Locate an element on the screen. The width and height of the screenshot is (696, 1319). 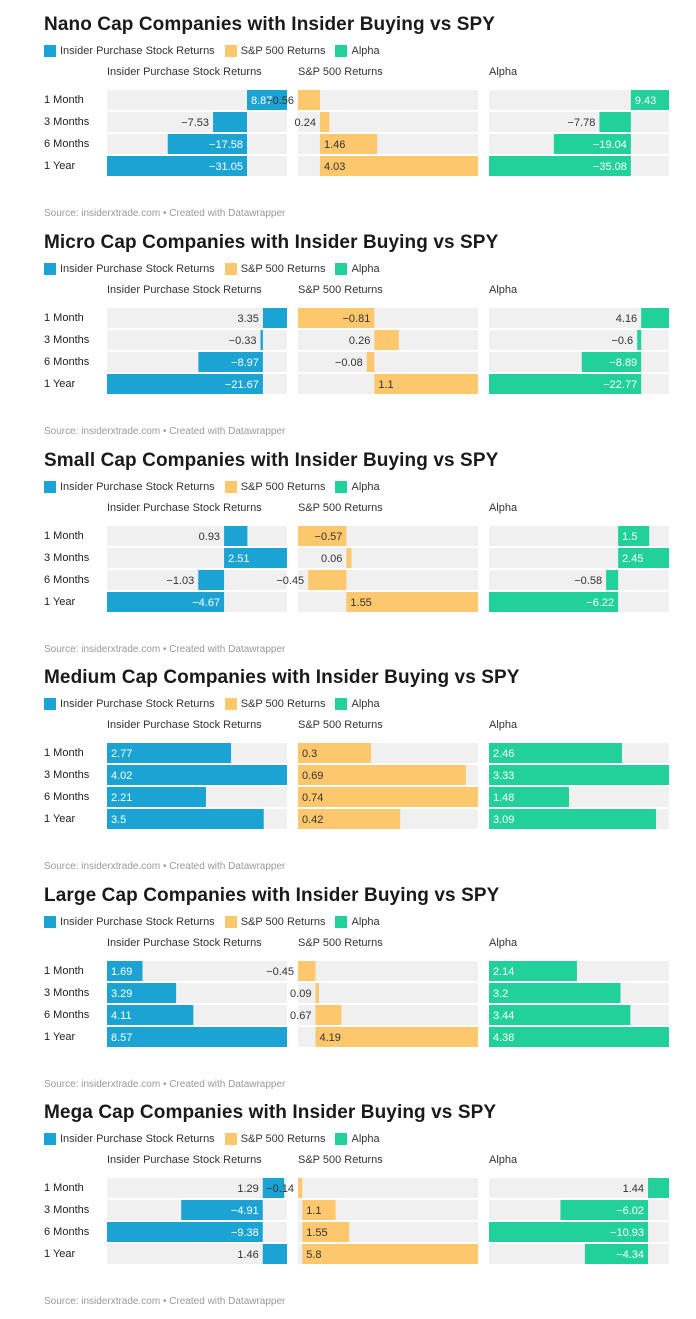
value-label: −8.97 is located at coordinates (245, 363).